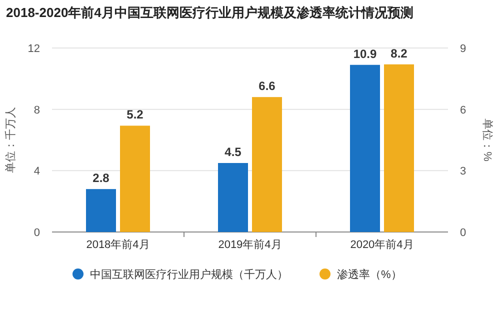 This screenshot has height=328, width=500. What do you see at coordinates (250, 245) in the screenshot?
I see `x-tick-label: 2019年前4月` at bounding box center [250, 245].